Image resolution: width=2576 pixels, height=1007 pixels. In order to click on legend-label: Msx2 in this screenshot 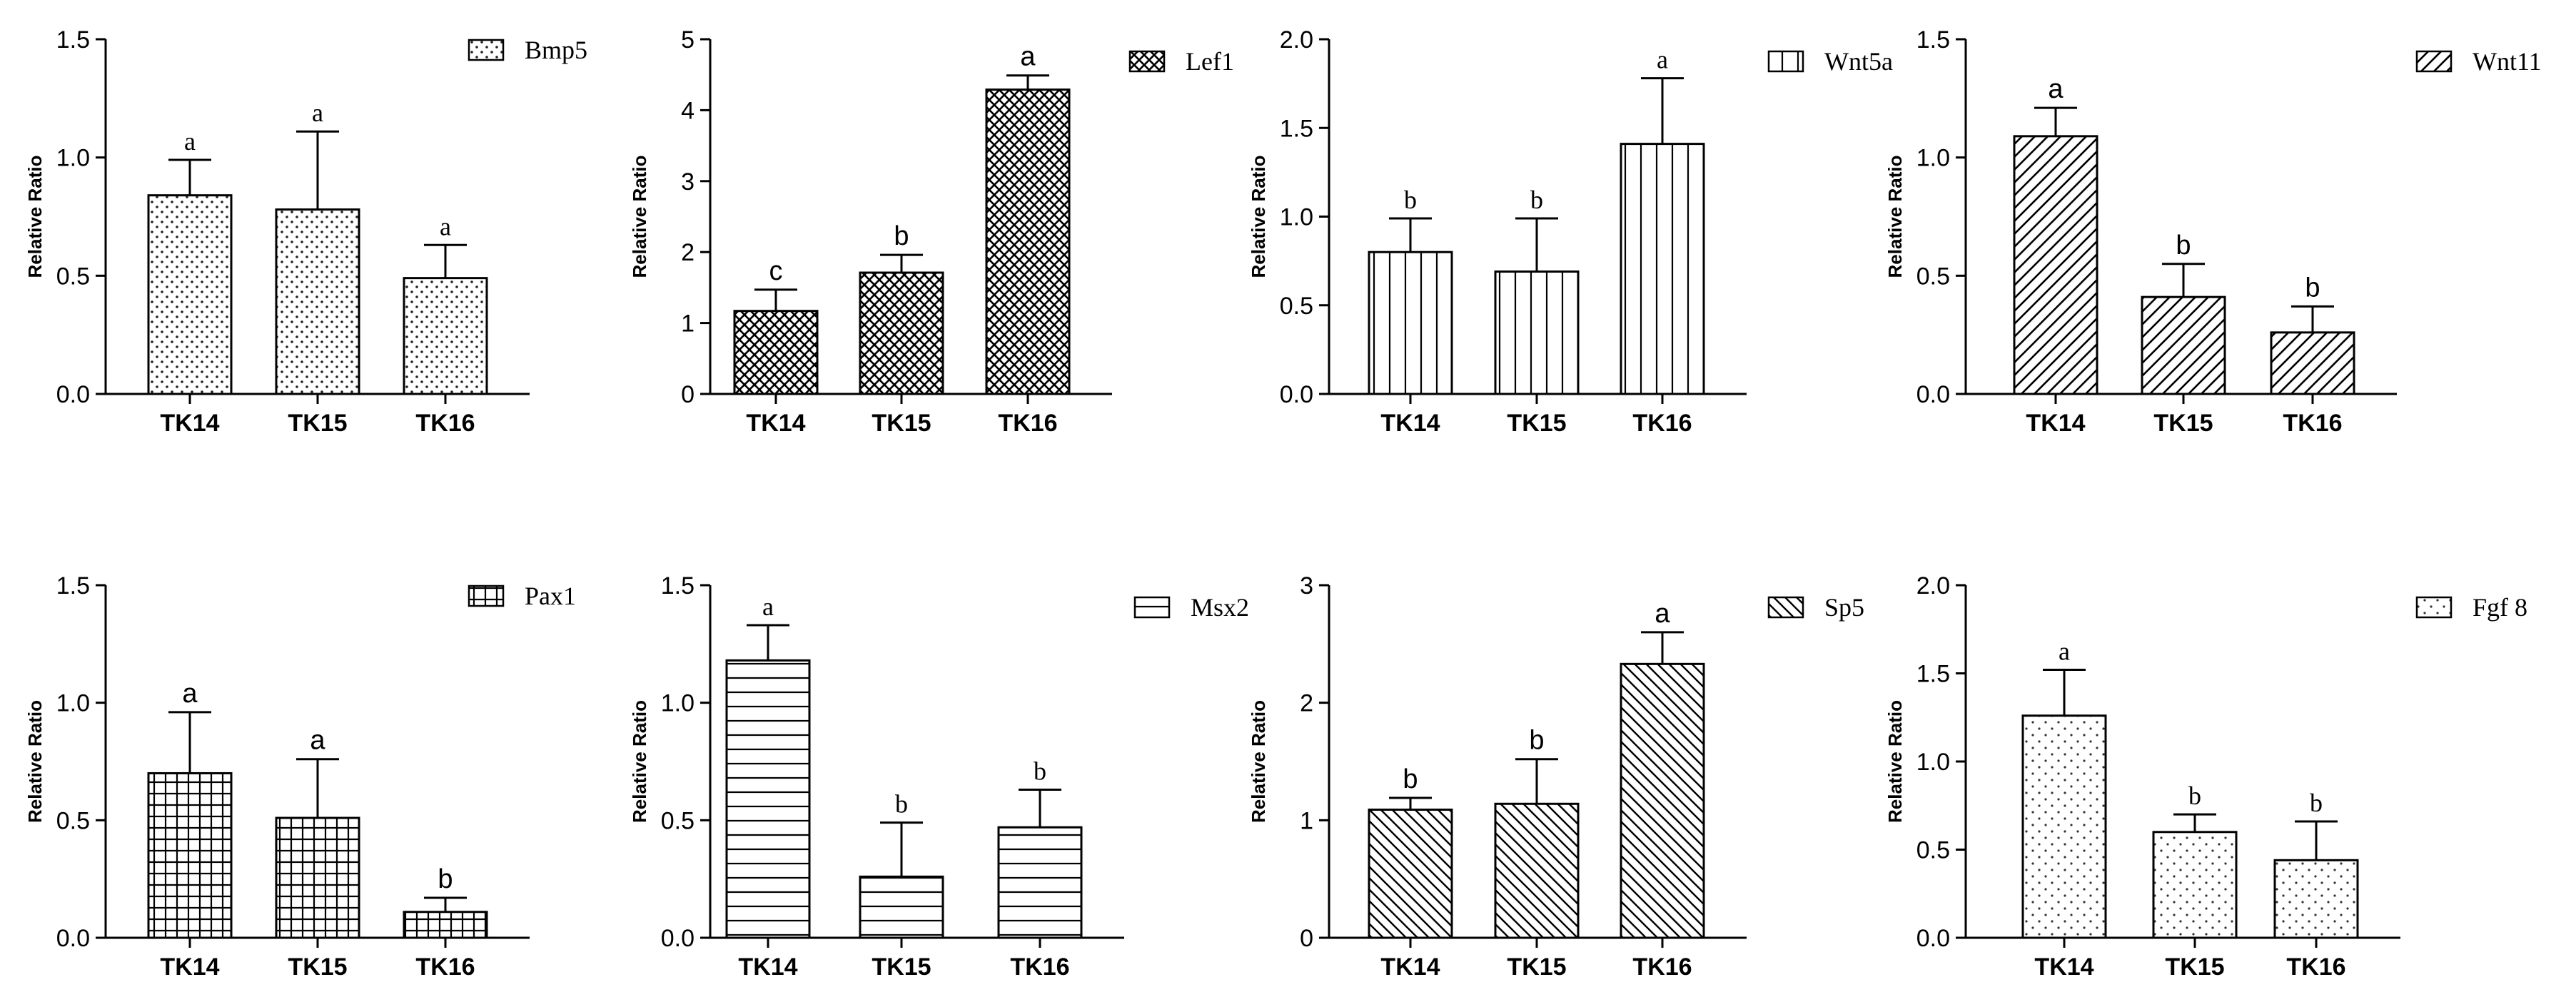, I will do `click(1220, 607)`.